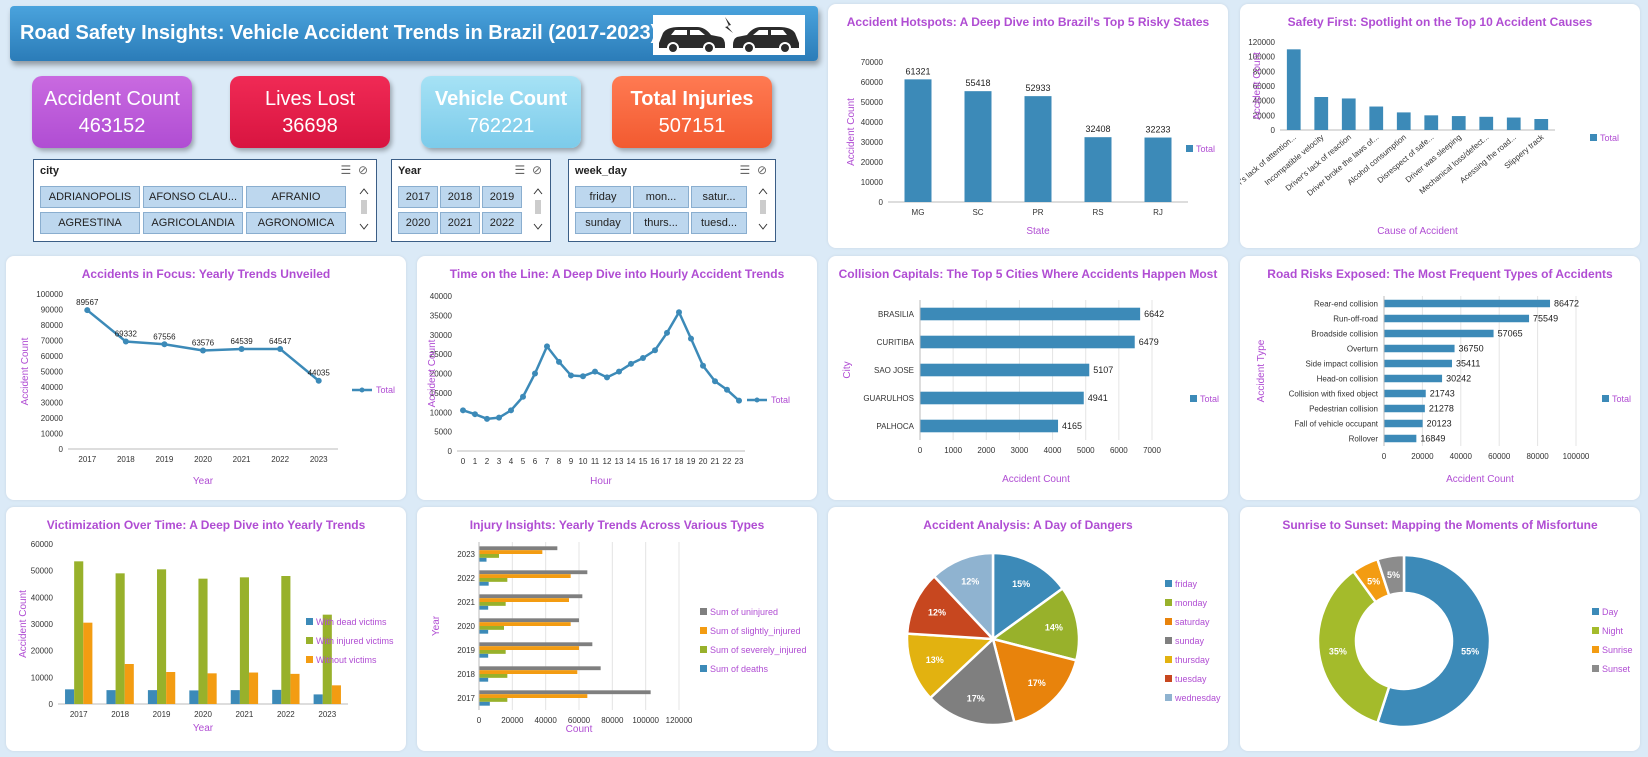 The width and height of the screenshot is (1648, 757). I want to click on x-tick-label: 11, so click(595, 461).